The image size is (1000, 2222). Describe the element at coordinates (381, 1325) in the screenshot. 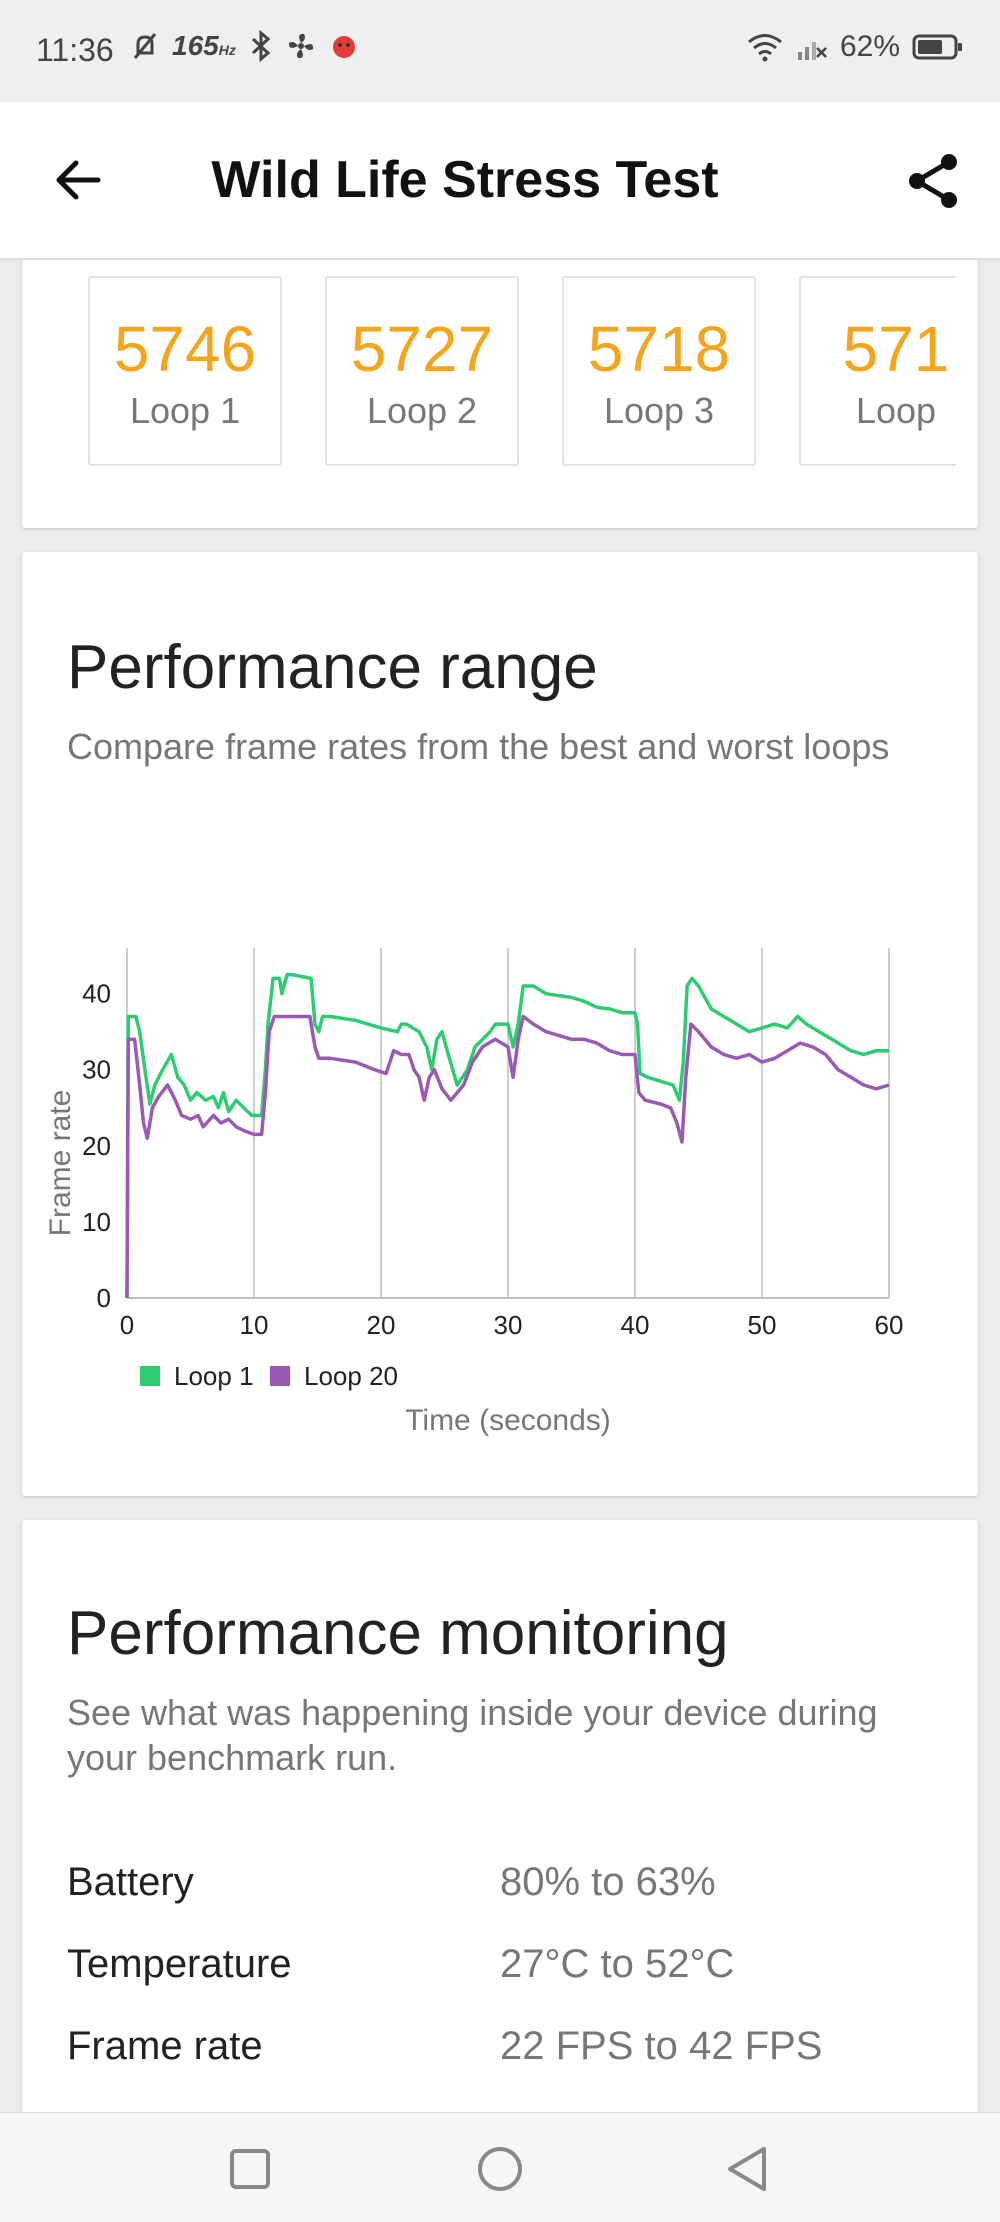

I see `x-tick-label: 20` at that location.